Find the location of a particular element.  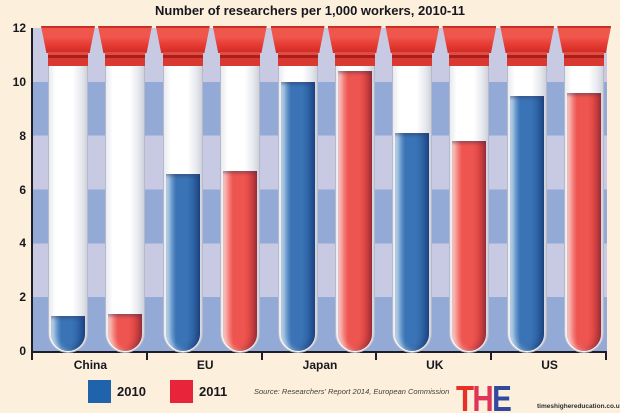

site-url: timeshighereducation.co.uk is located at coordinates (578, 406).